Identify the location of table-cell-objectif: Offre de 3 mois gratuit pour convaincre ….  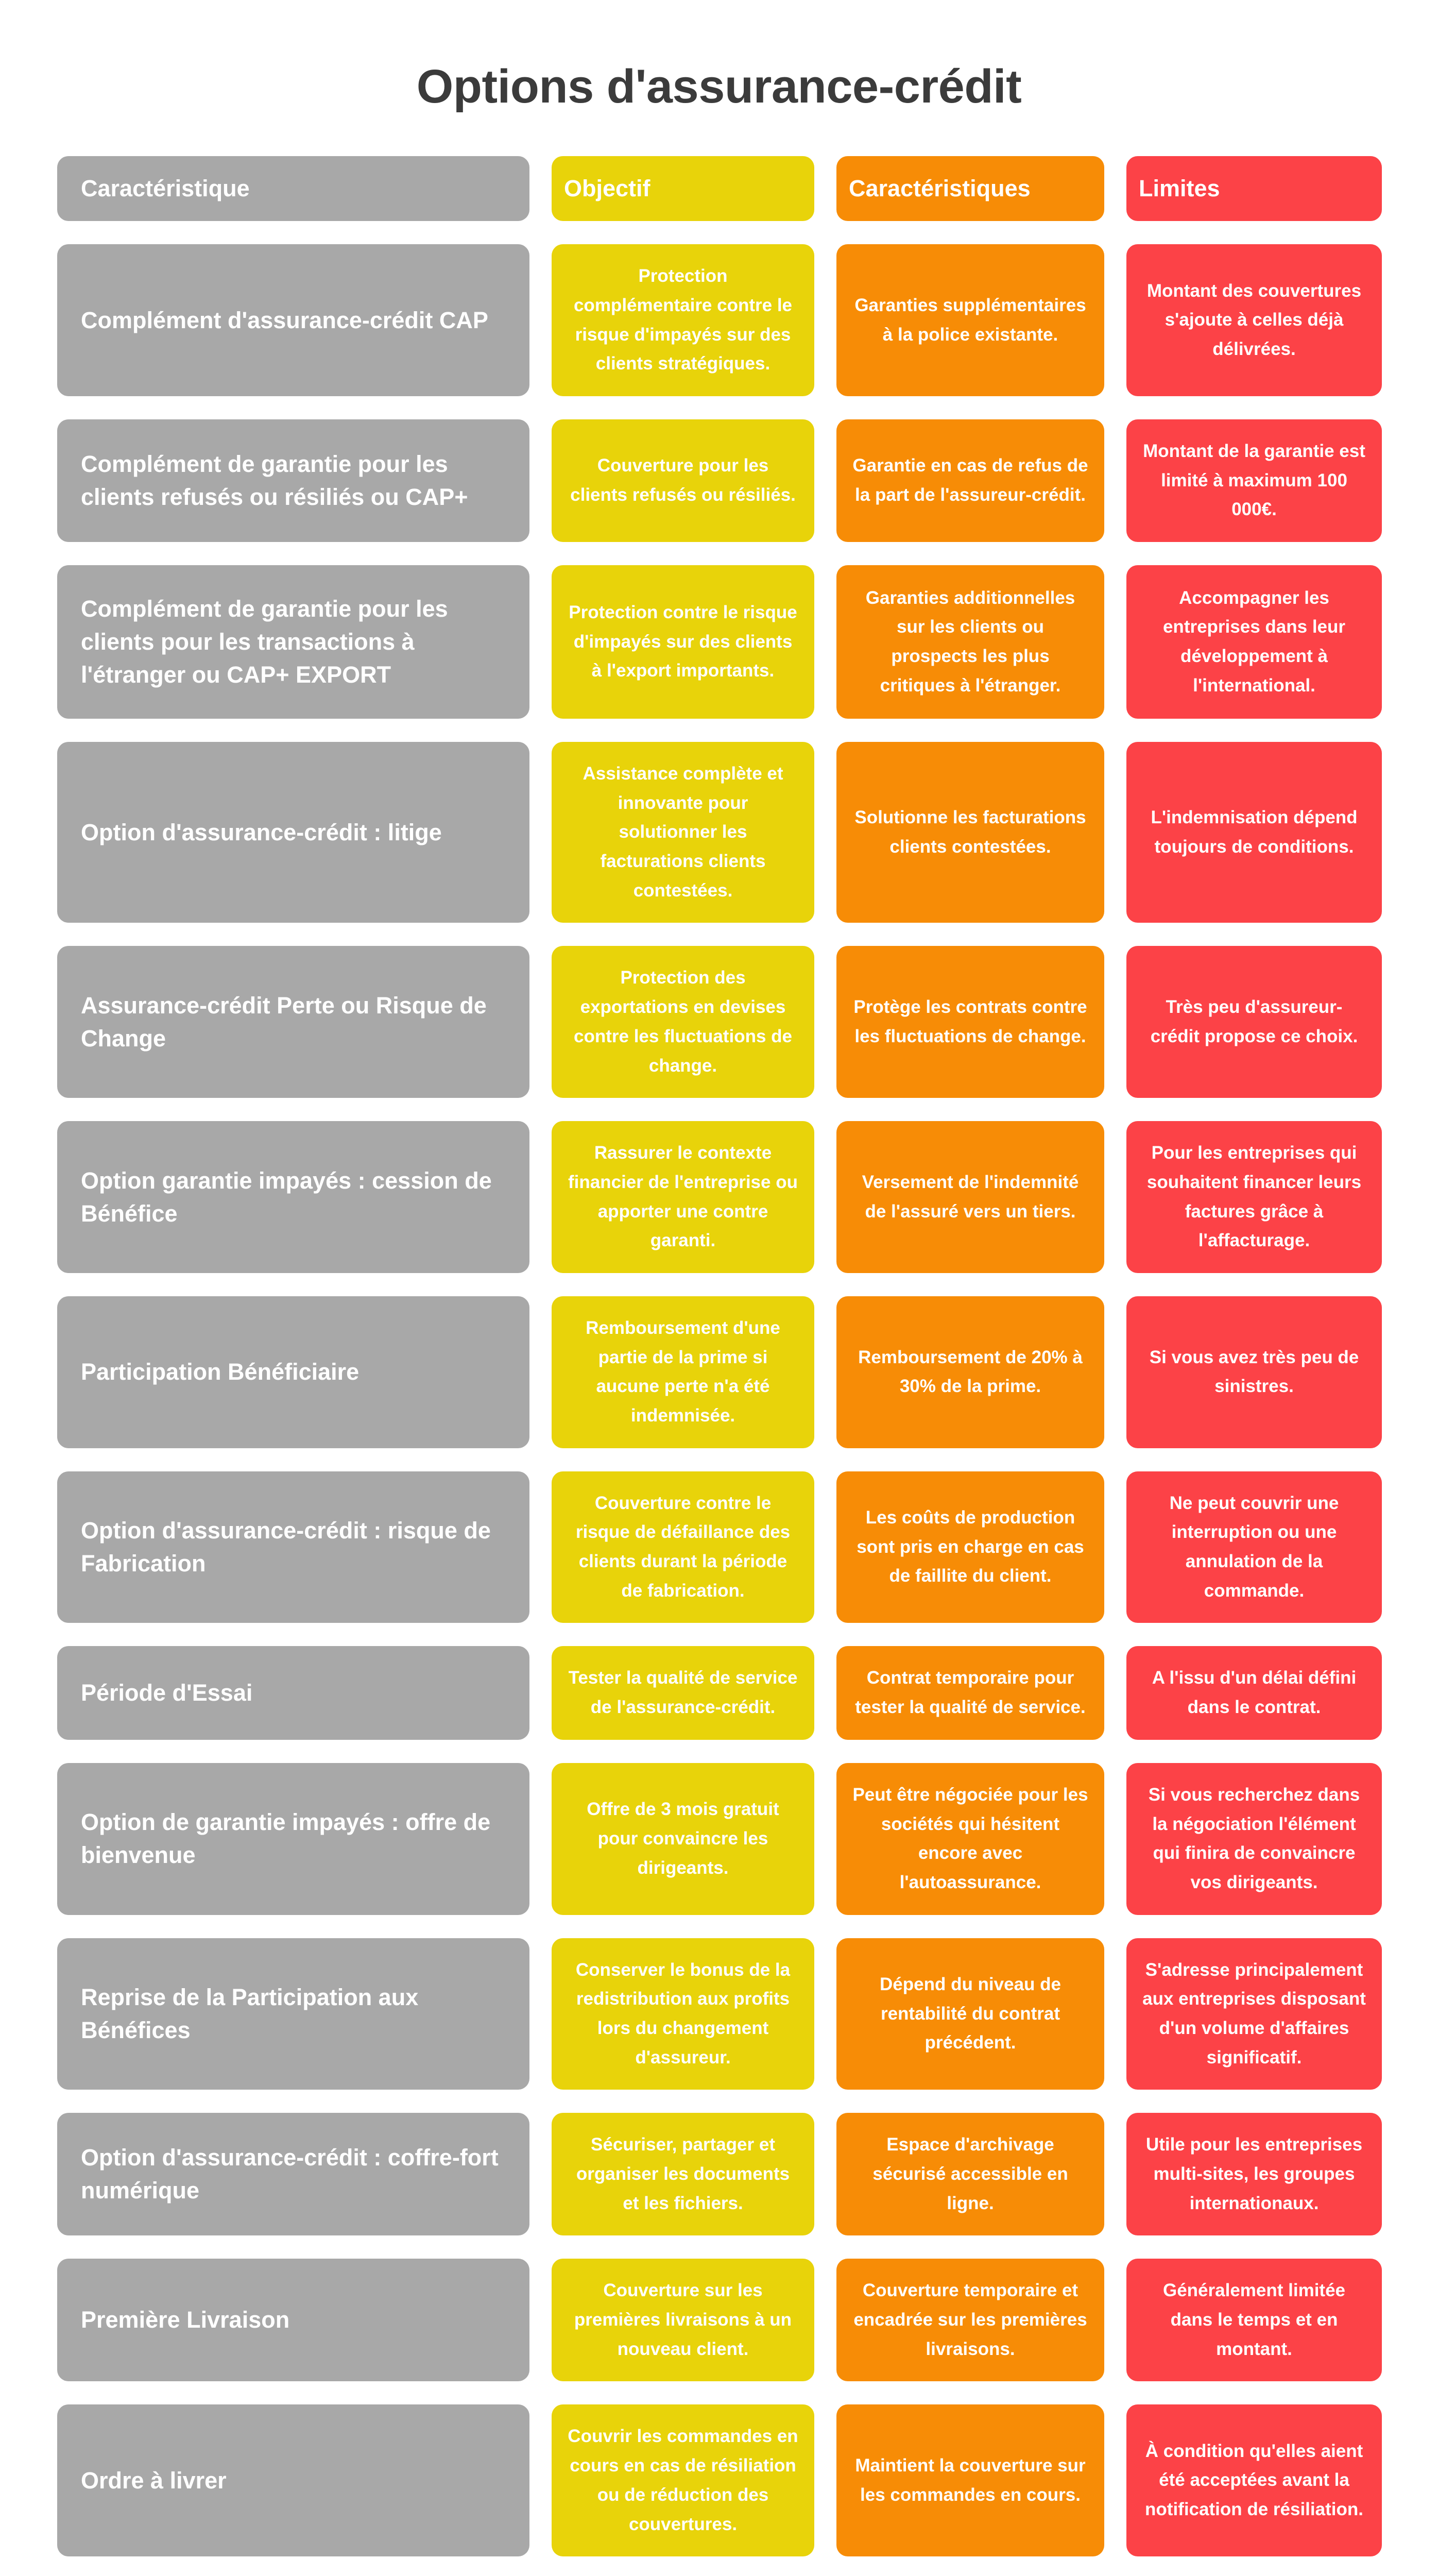
(683, 1839).